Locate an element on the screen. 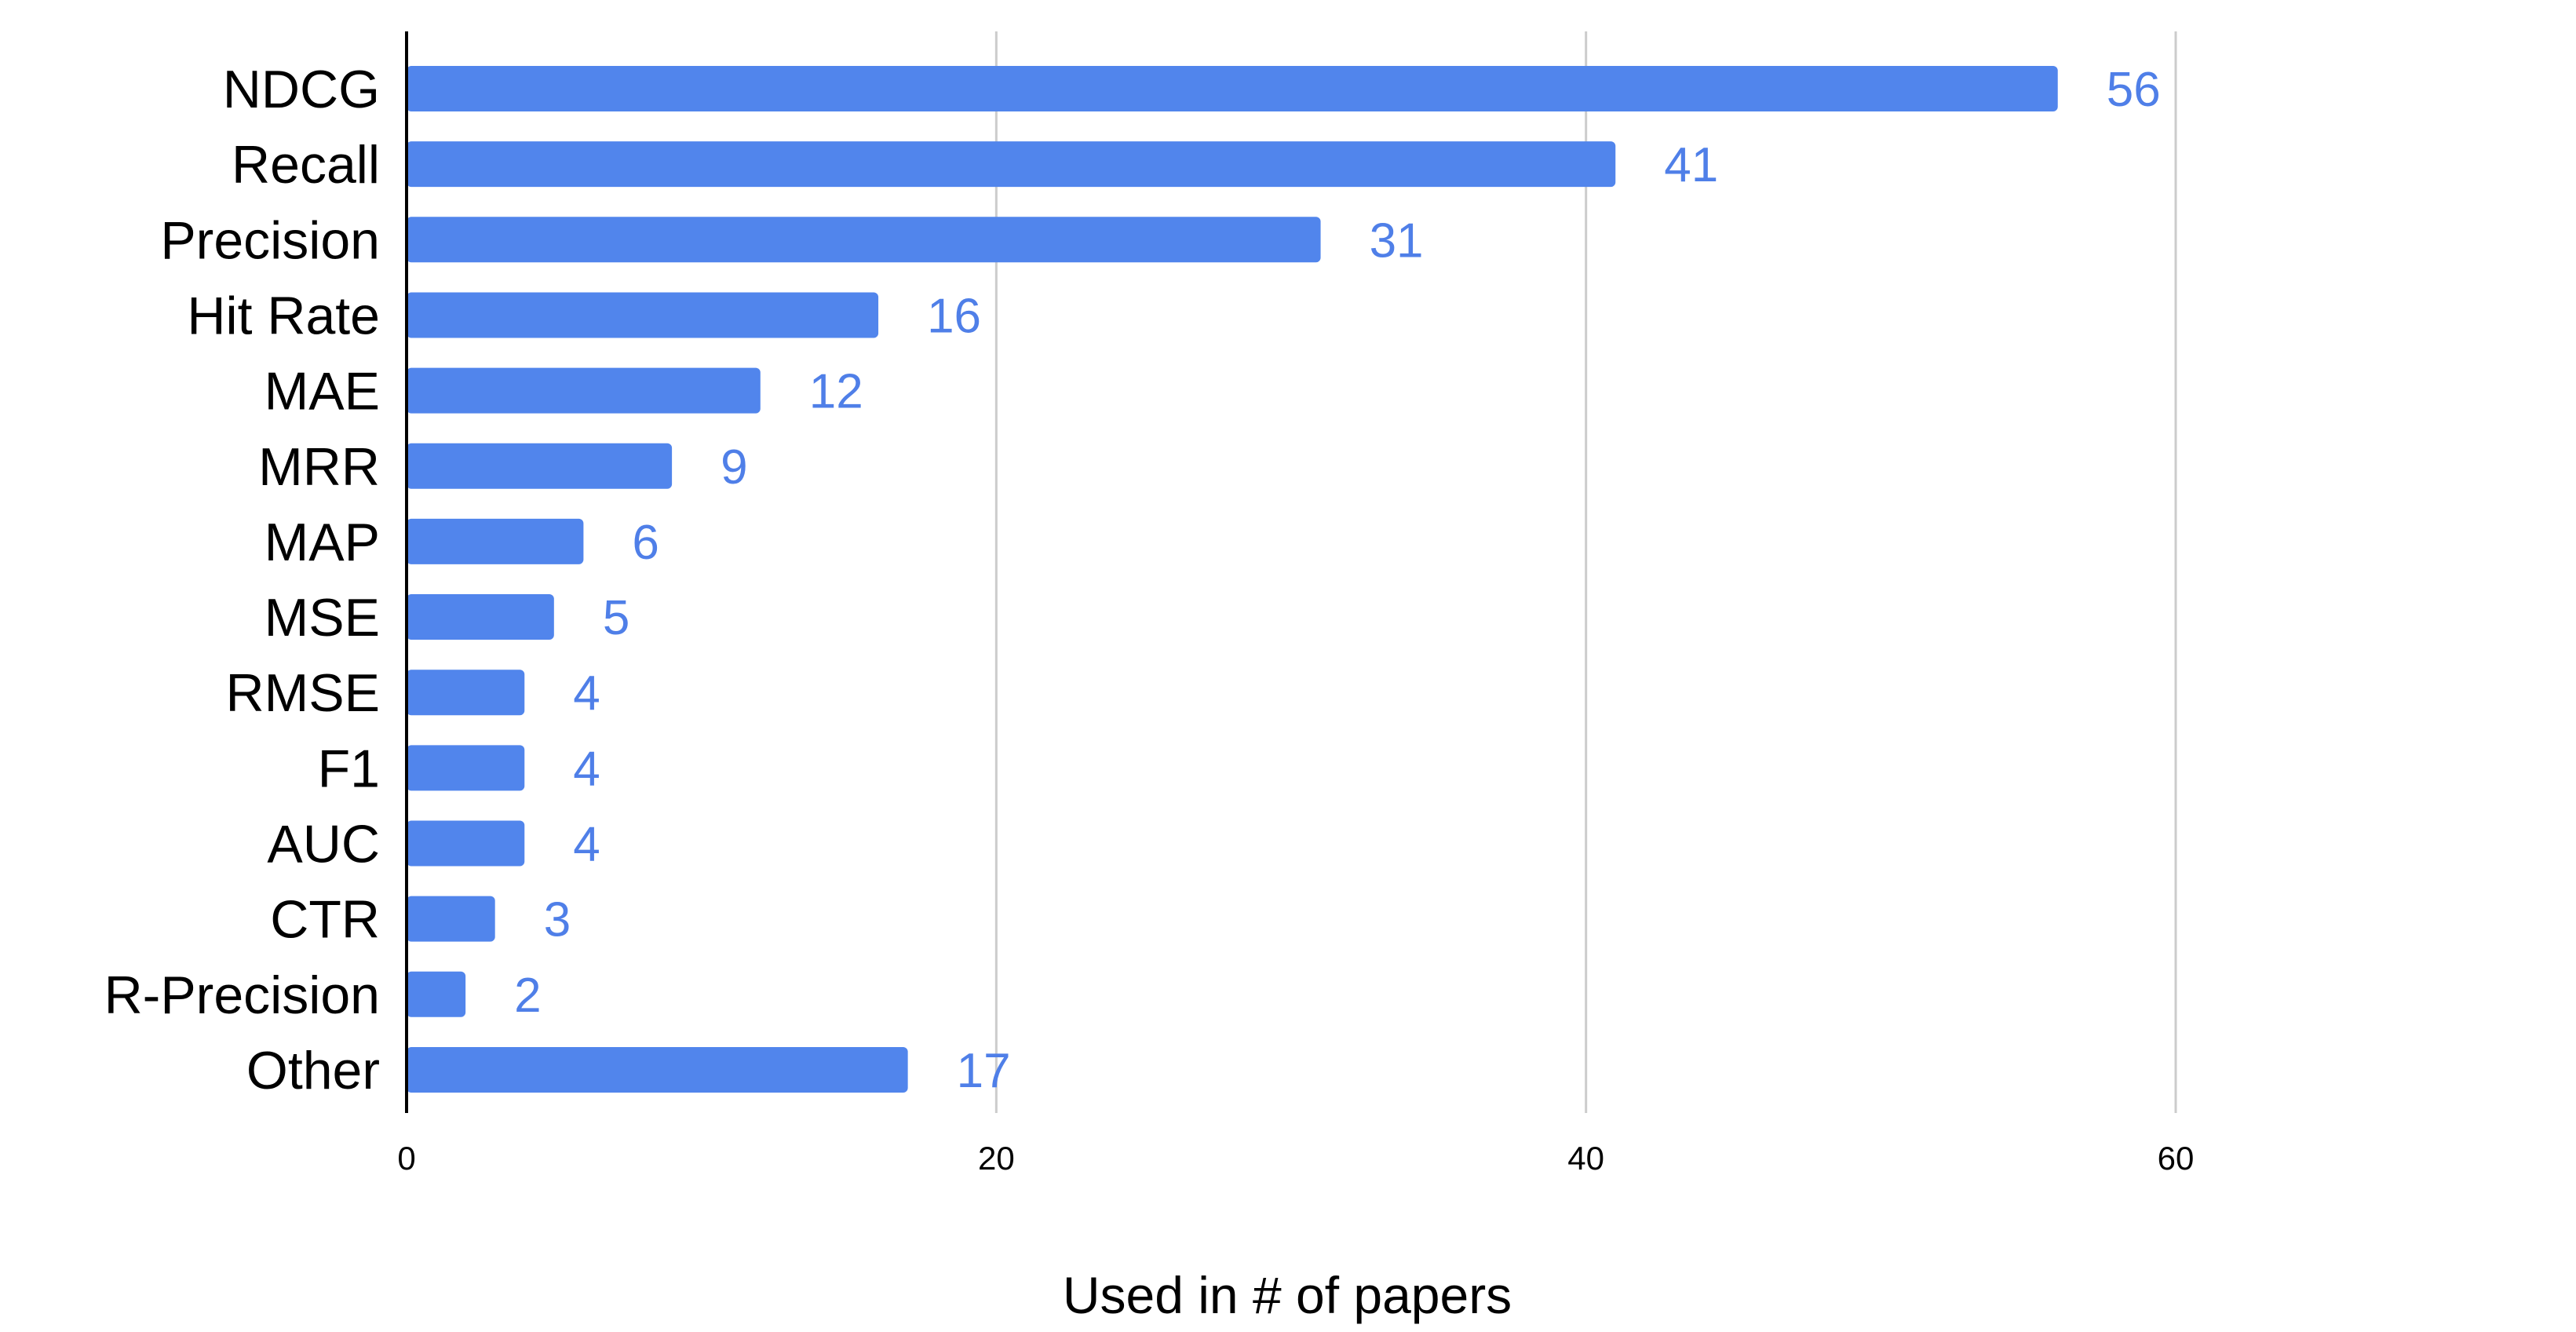 Image resolution: width=2576 pixels, height=1332 pixels. category-label: CTR is located at coordinates (325, 920).